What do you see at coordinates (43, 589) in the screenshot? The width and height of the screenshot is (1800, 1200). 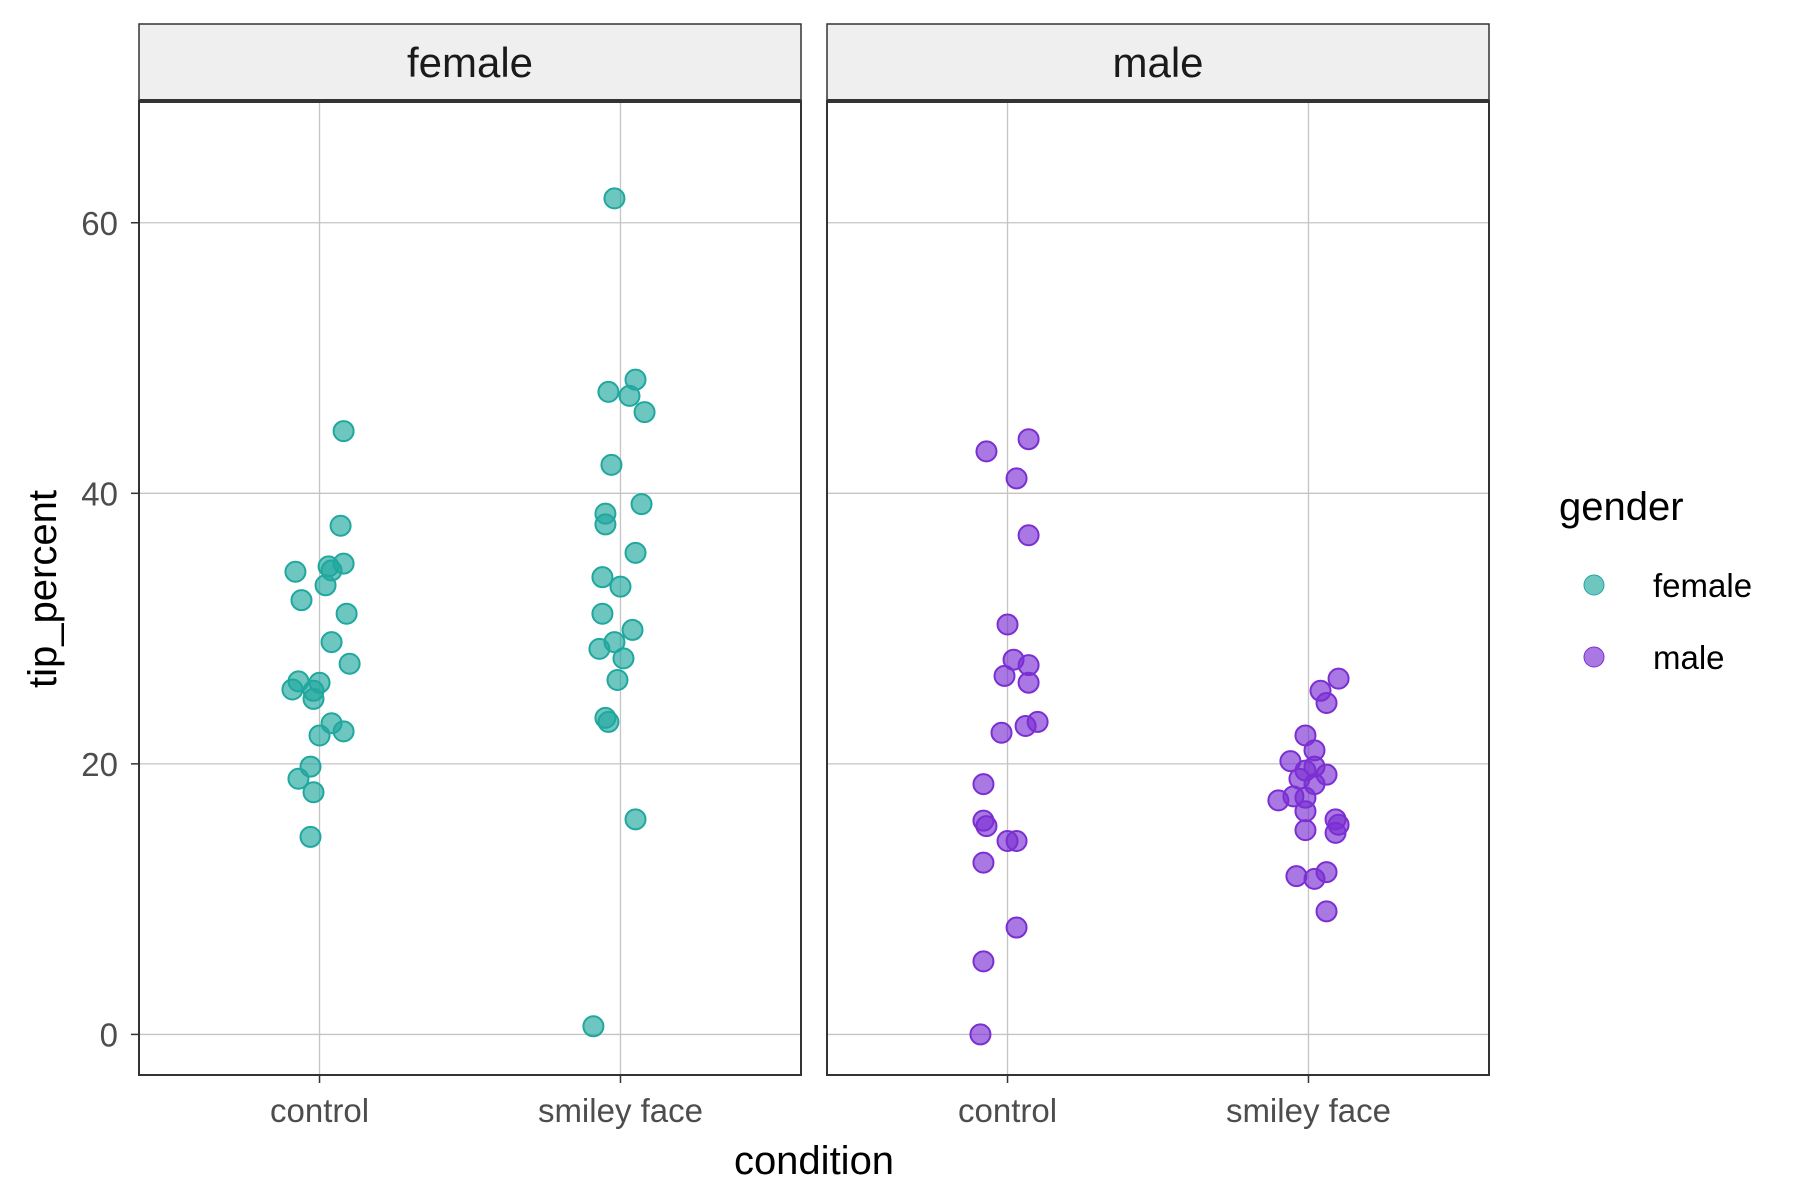 I see `y-axis-title: tip_percent` at bounding box center [43, 589].